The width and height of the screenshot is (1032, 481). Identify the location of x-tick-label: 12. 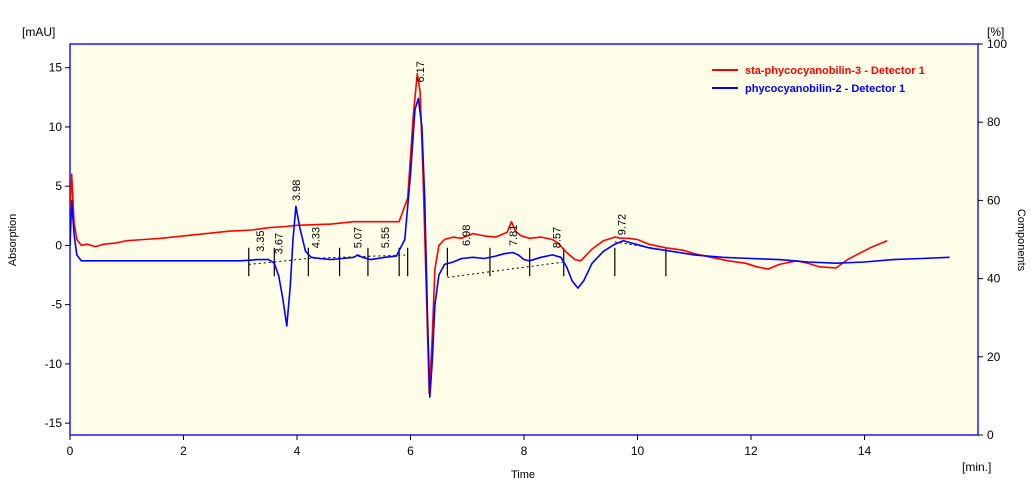
(751, 451).